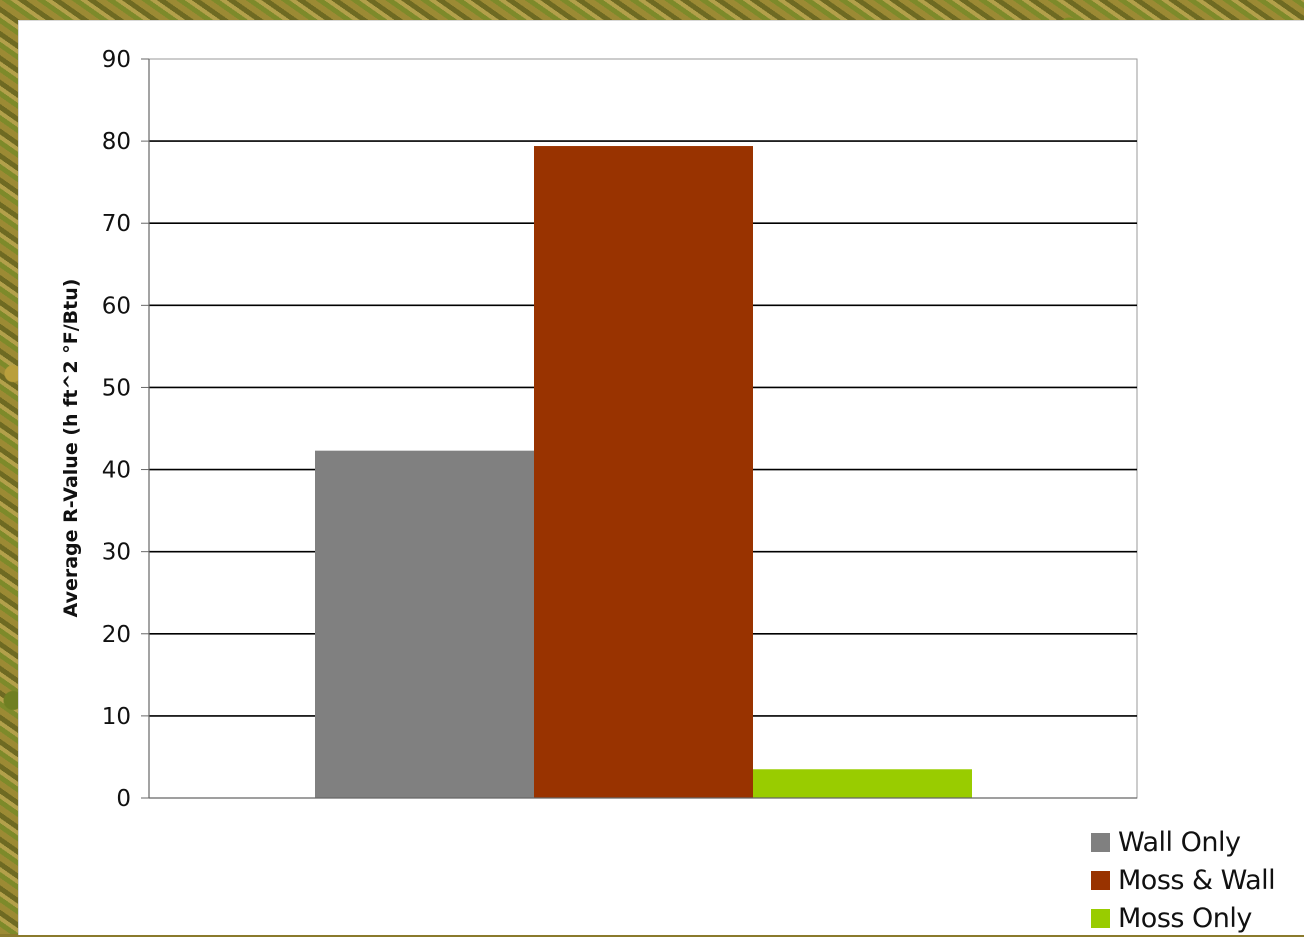  I want to click on y-tick-label: 50, so click(116, 388).